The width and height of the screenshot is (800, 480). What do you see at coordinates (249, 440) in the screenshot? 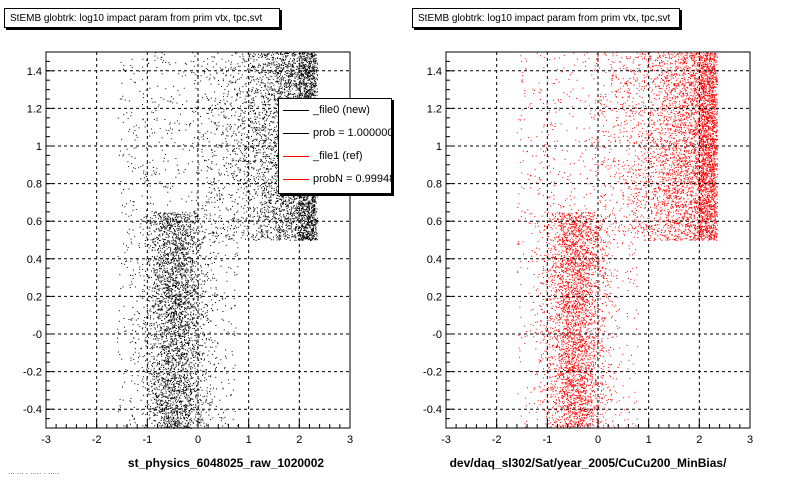
I see `left-x-tick-label-4: 1` at bounding box center [249, 440].